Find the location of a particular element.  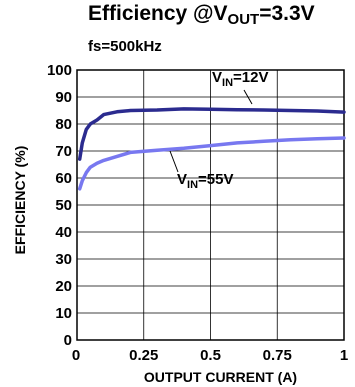

x-axis-label: OUTPUT CURRENT (A) is located at coordinates (220, 377).